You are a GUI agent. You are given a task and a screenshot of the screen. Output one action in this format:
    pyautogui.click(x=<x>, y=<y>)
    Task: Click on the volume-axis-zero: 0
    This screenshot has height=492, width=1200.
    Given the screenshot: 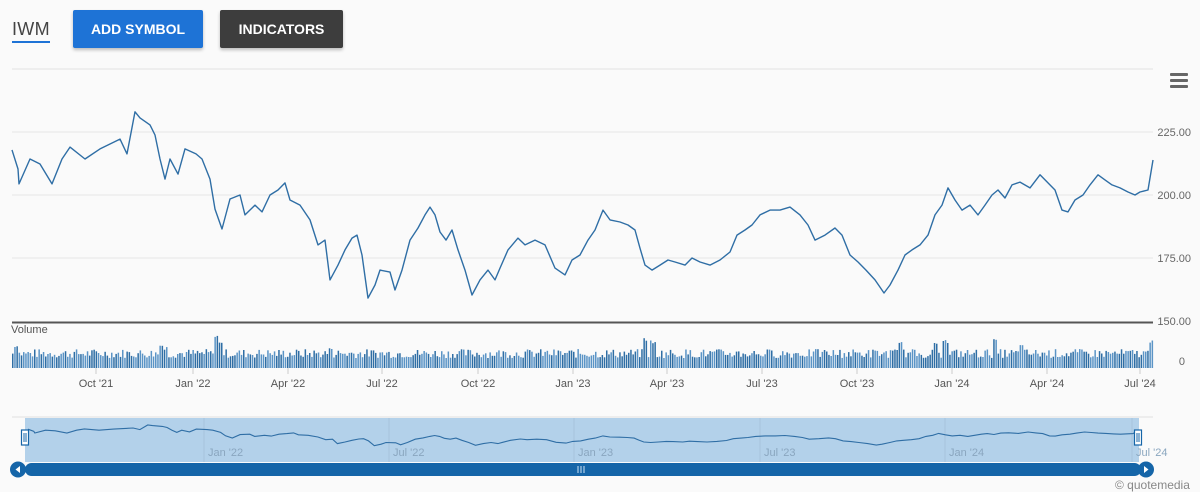 What is the action you would take?
    pyautogui.click(x=1182, y=362)
    